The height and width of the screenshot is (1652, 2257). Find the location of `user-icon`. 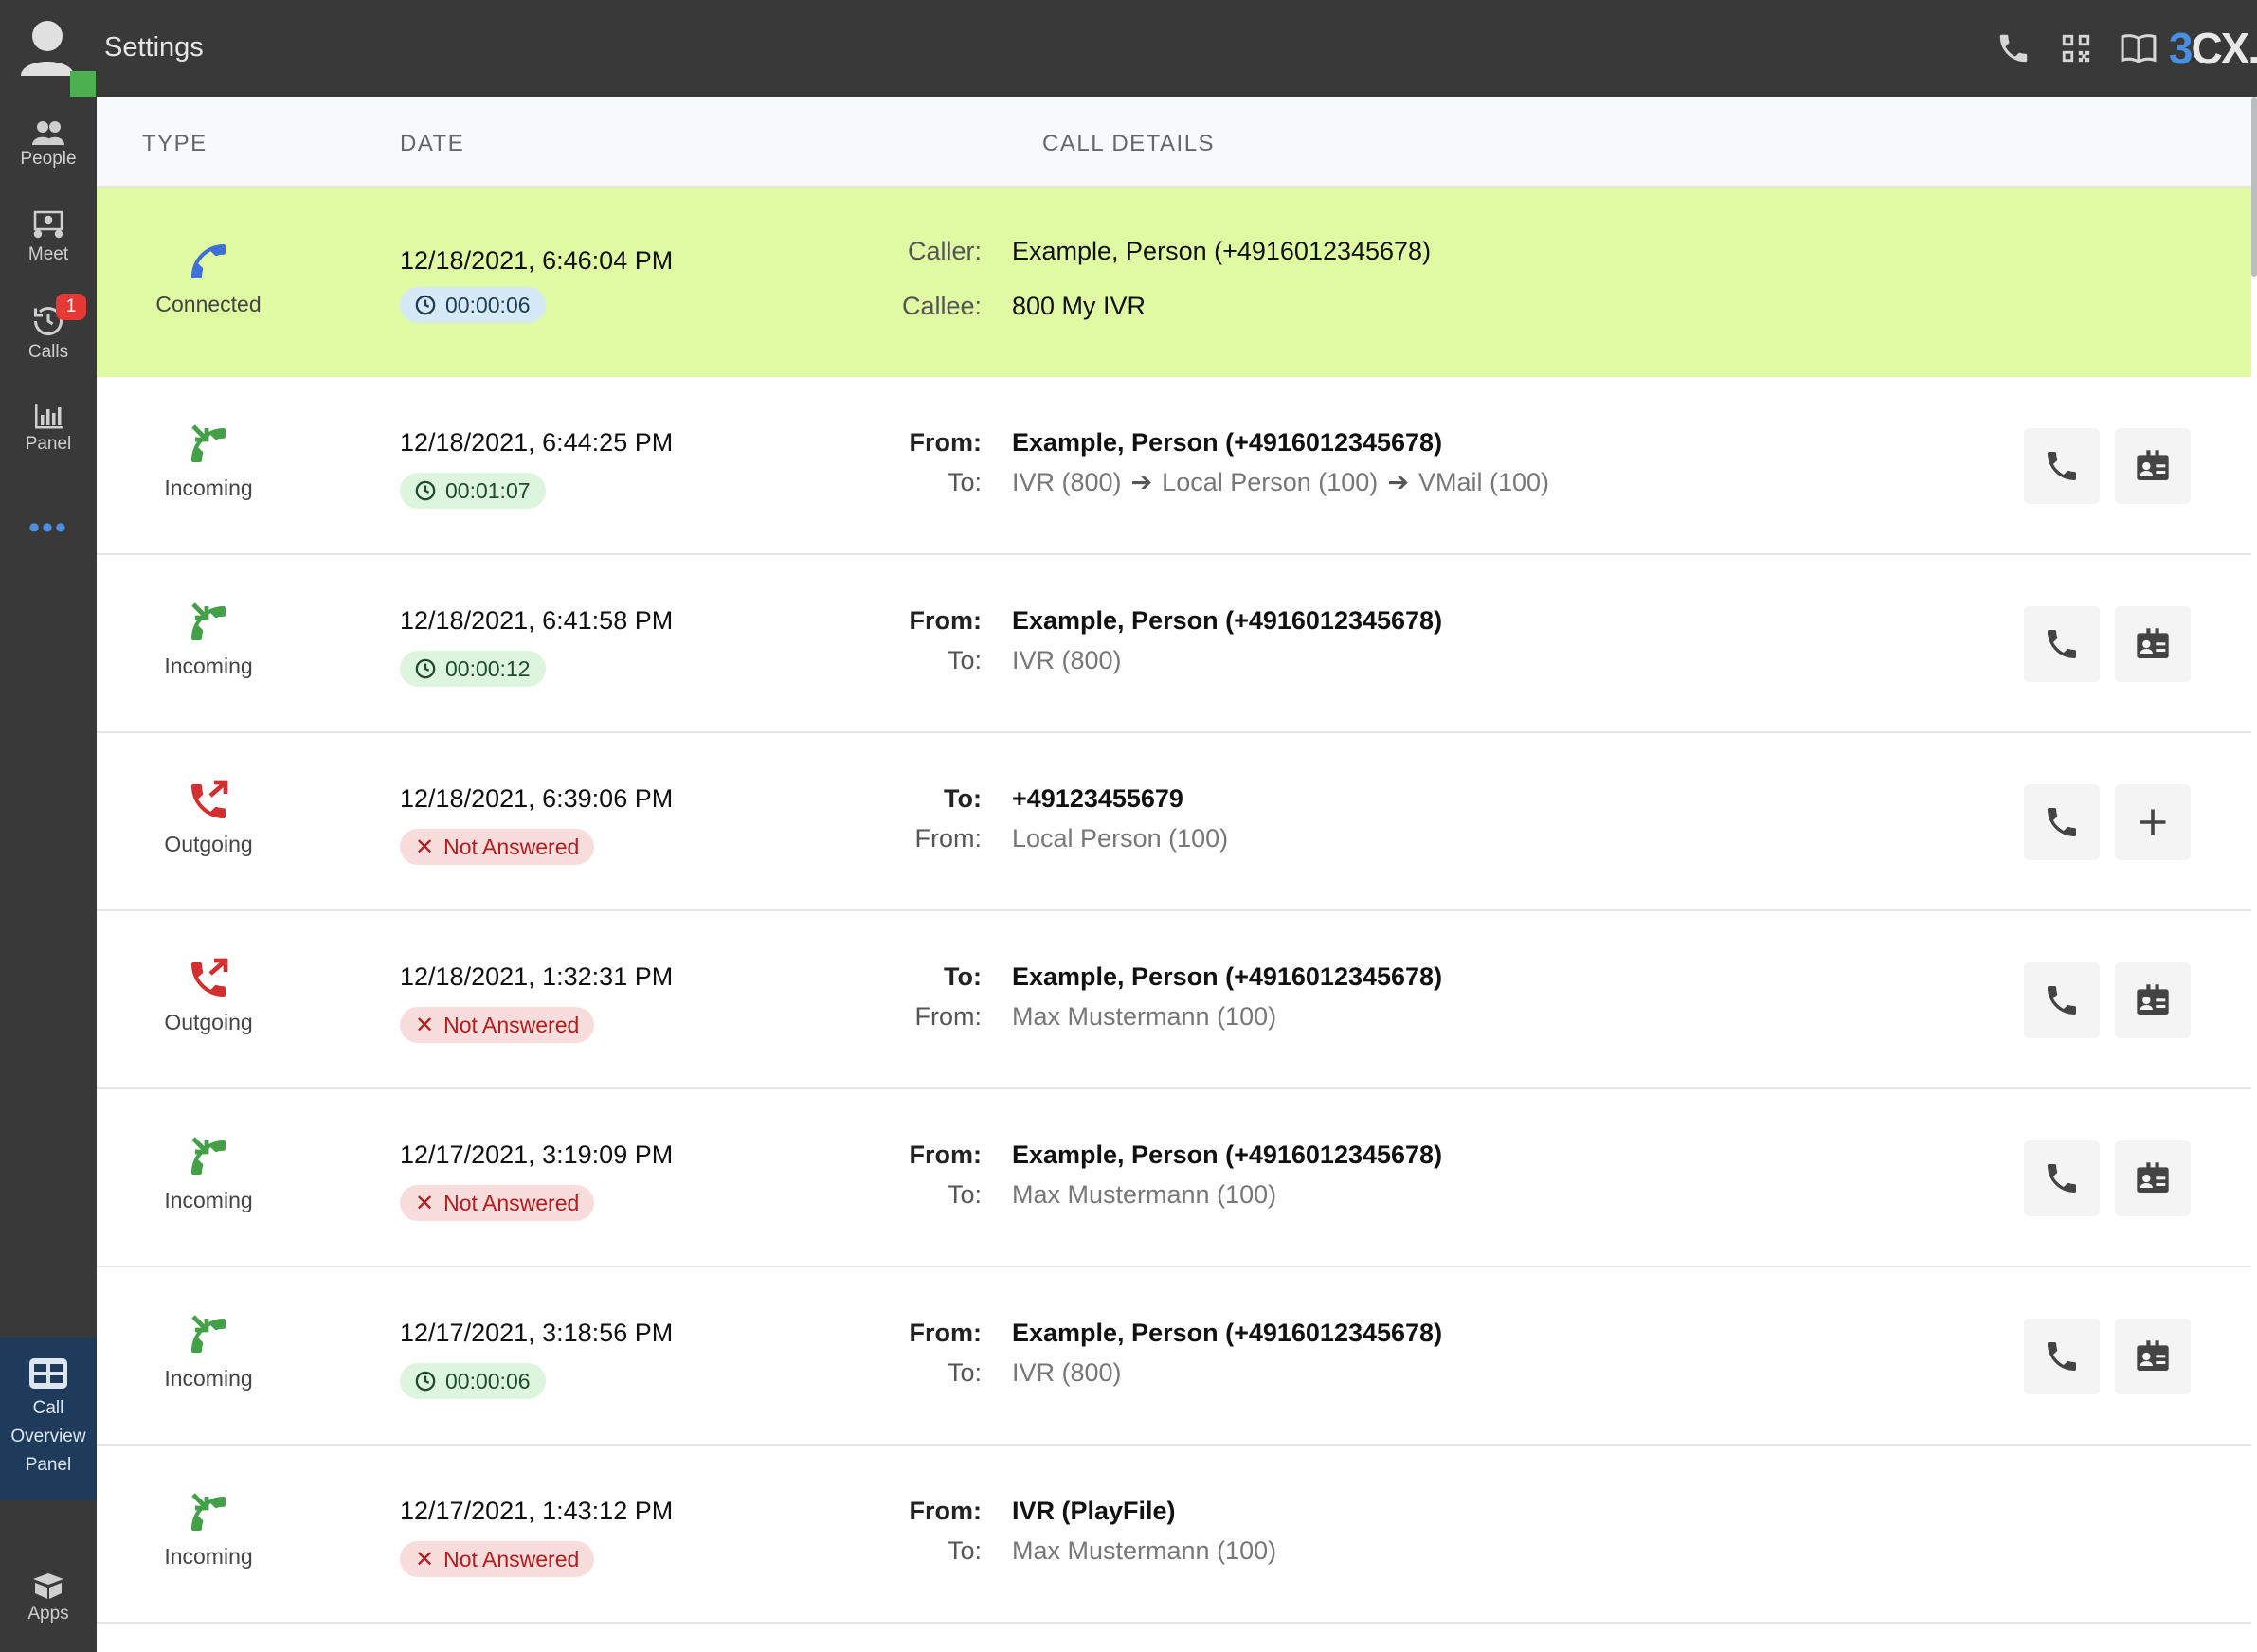

user-icon is located at coordinates (47, 48).